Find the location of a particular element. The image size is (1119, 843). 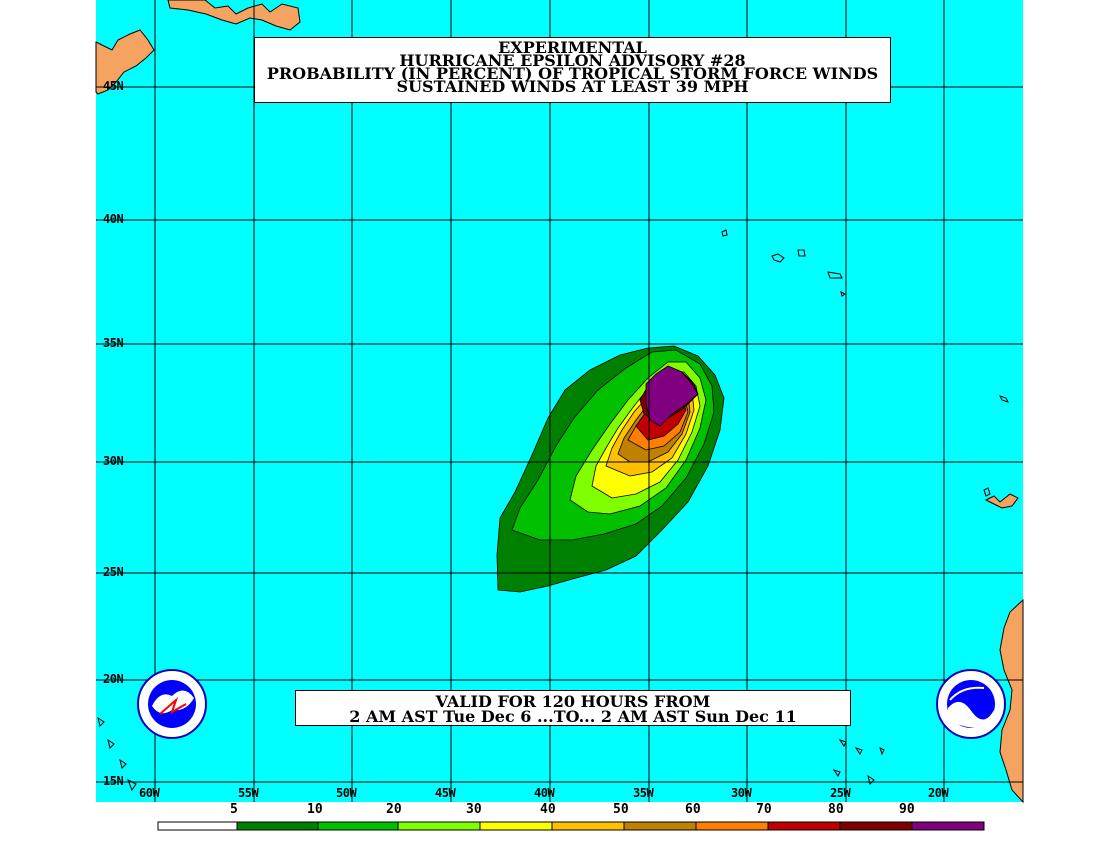

lat-label-25: 25N is located at coordinates (113, 572).